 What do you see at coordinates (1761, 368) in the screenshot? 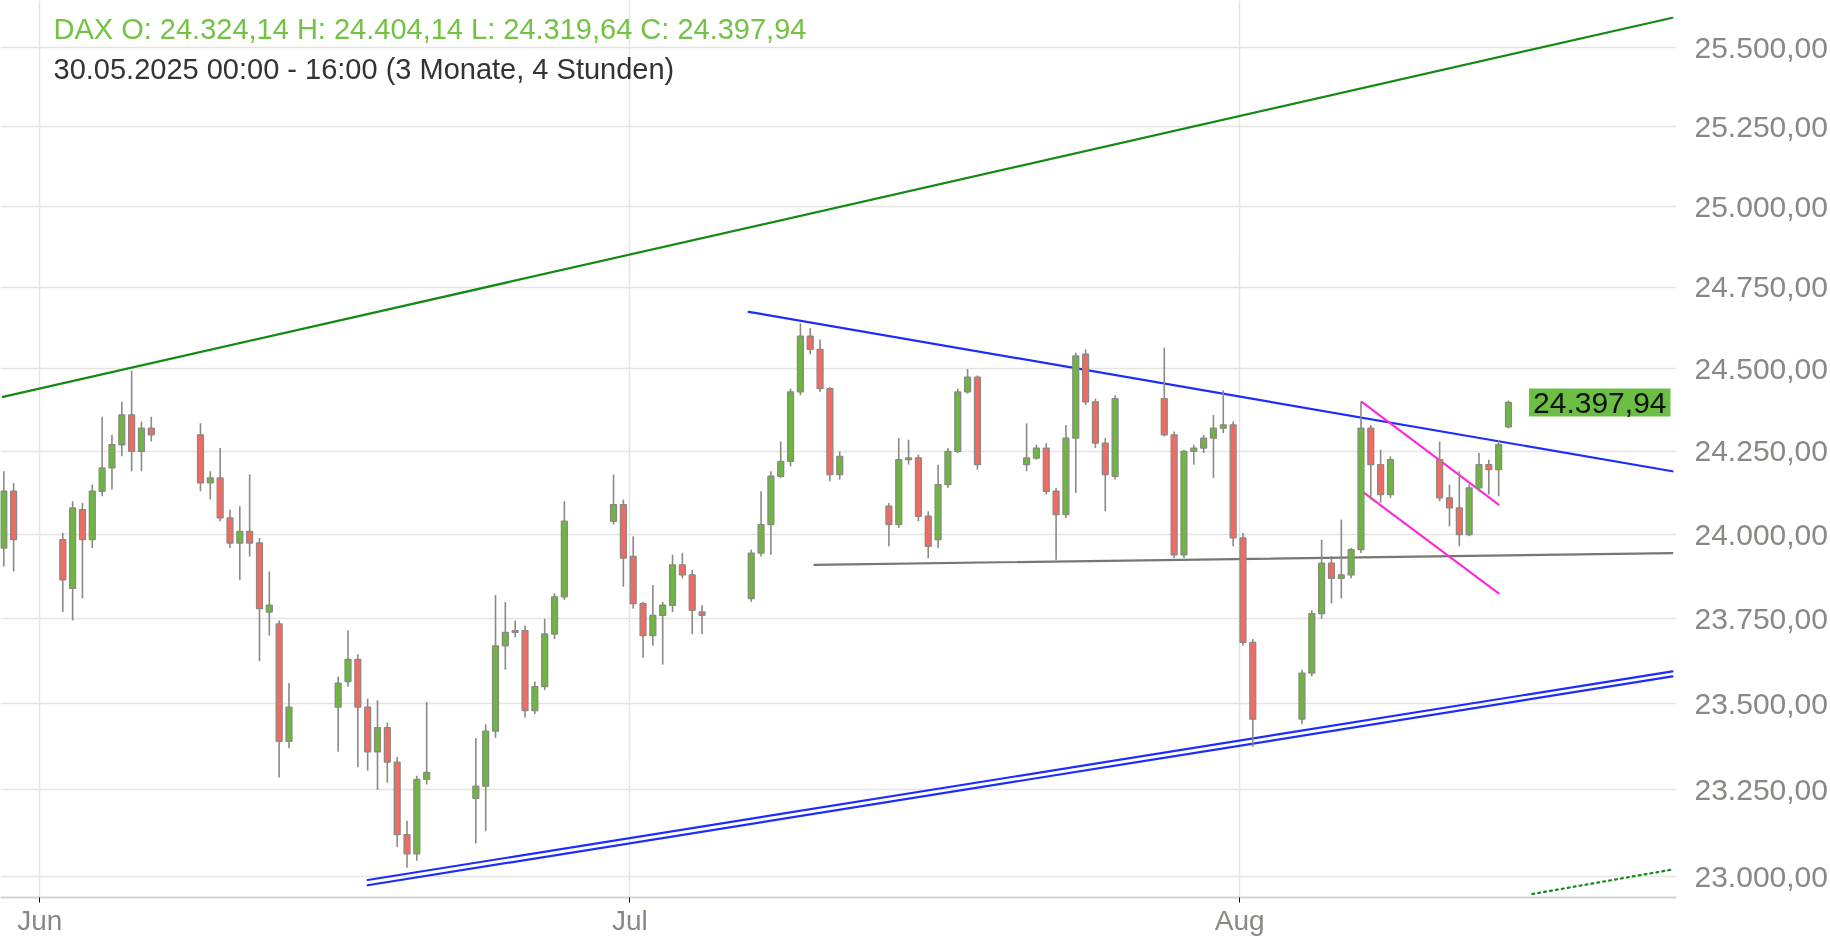
I see `y-tick-label: 24.500,00` at bounding box center [1761, 368].